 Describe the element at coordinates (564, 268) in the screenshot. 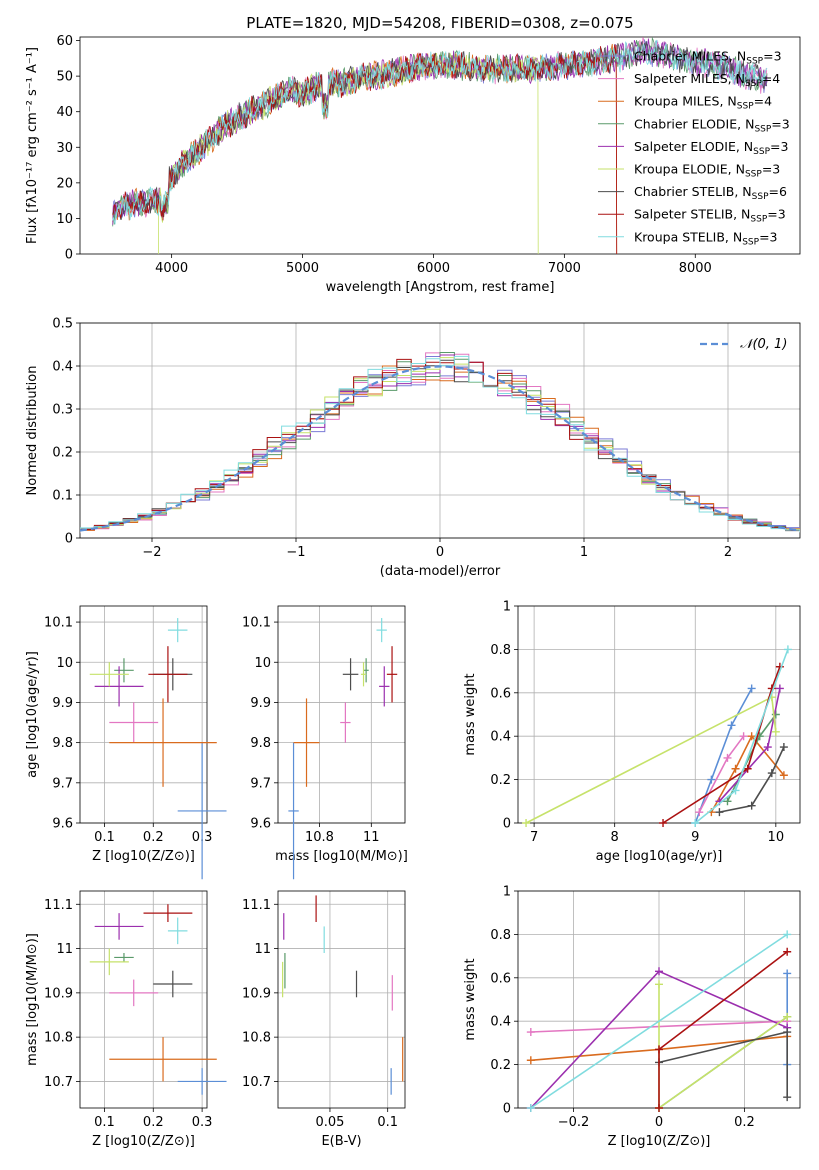

I see `x-tick-label: 7000` at that location.